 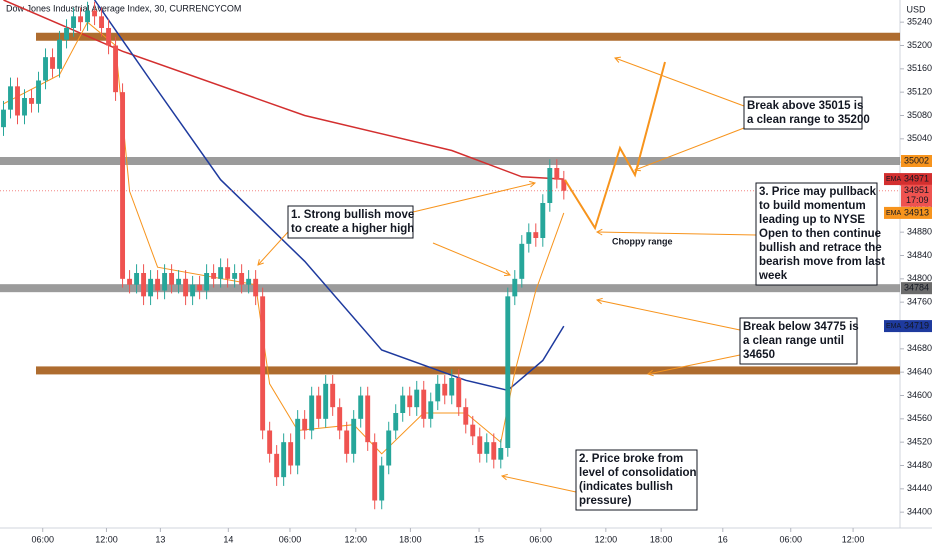 What do you see at coordinates (723, 539) in the screenshot?
I see `x-tick-label: 16` at bounding box center [723, 539].